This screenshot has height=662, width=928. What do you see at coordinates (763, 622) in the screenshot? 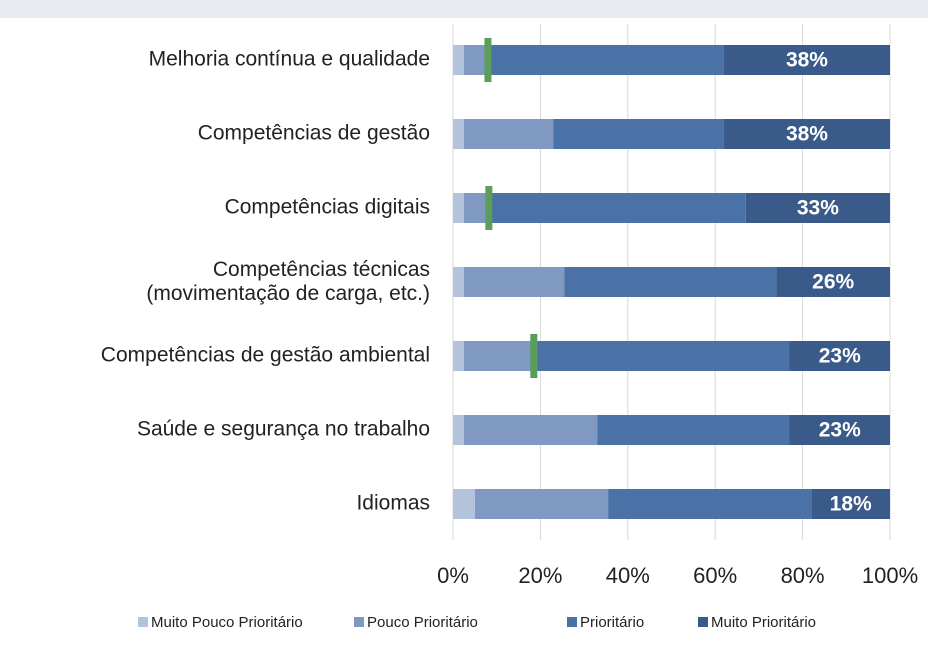
I see `legend-label: Muito Prioritário` at bounding box center [763, 622].